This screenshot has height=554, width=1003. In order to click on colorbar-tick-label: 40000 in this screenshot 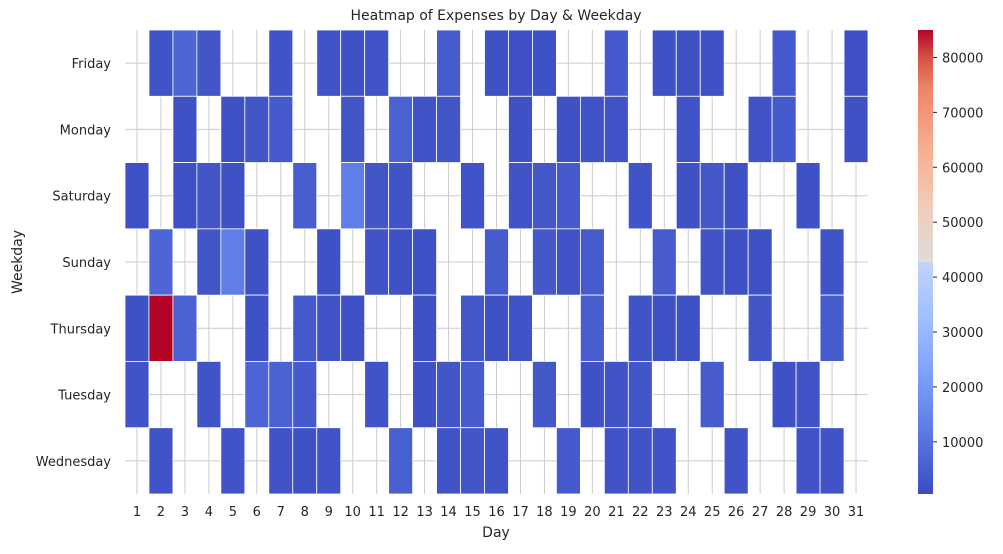, I will do `click(962, 278)`.